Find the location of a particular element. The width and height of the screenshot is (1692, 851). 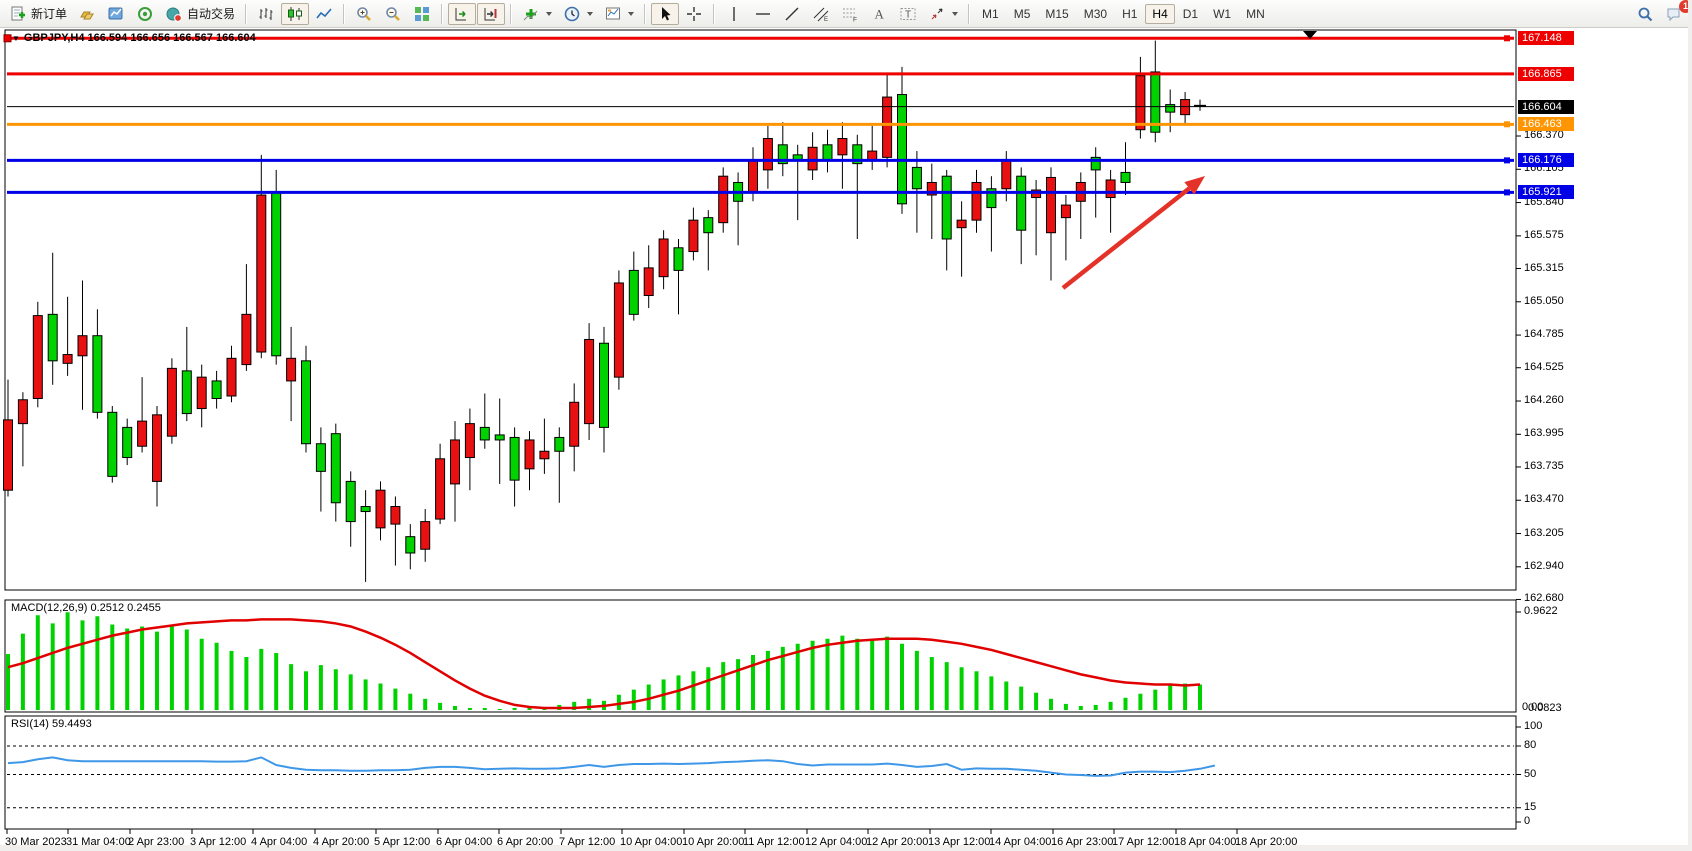

new-order-button: 新订单 is located at coordinates (38, 14).